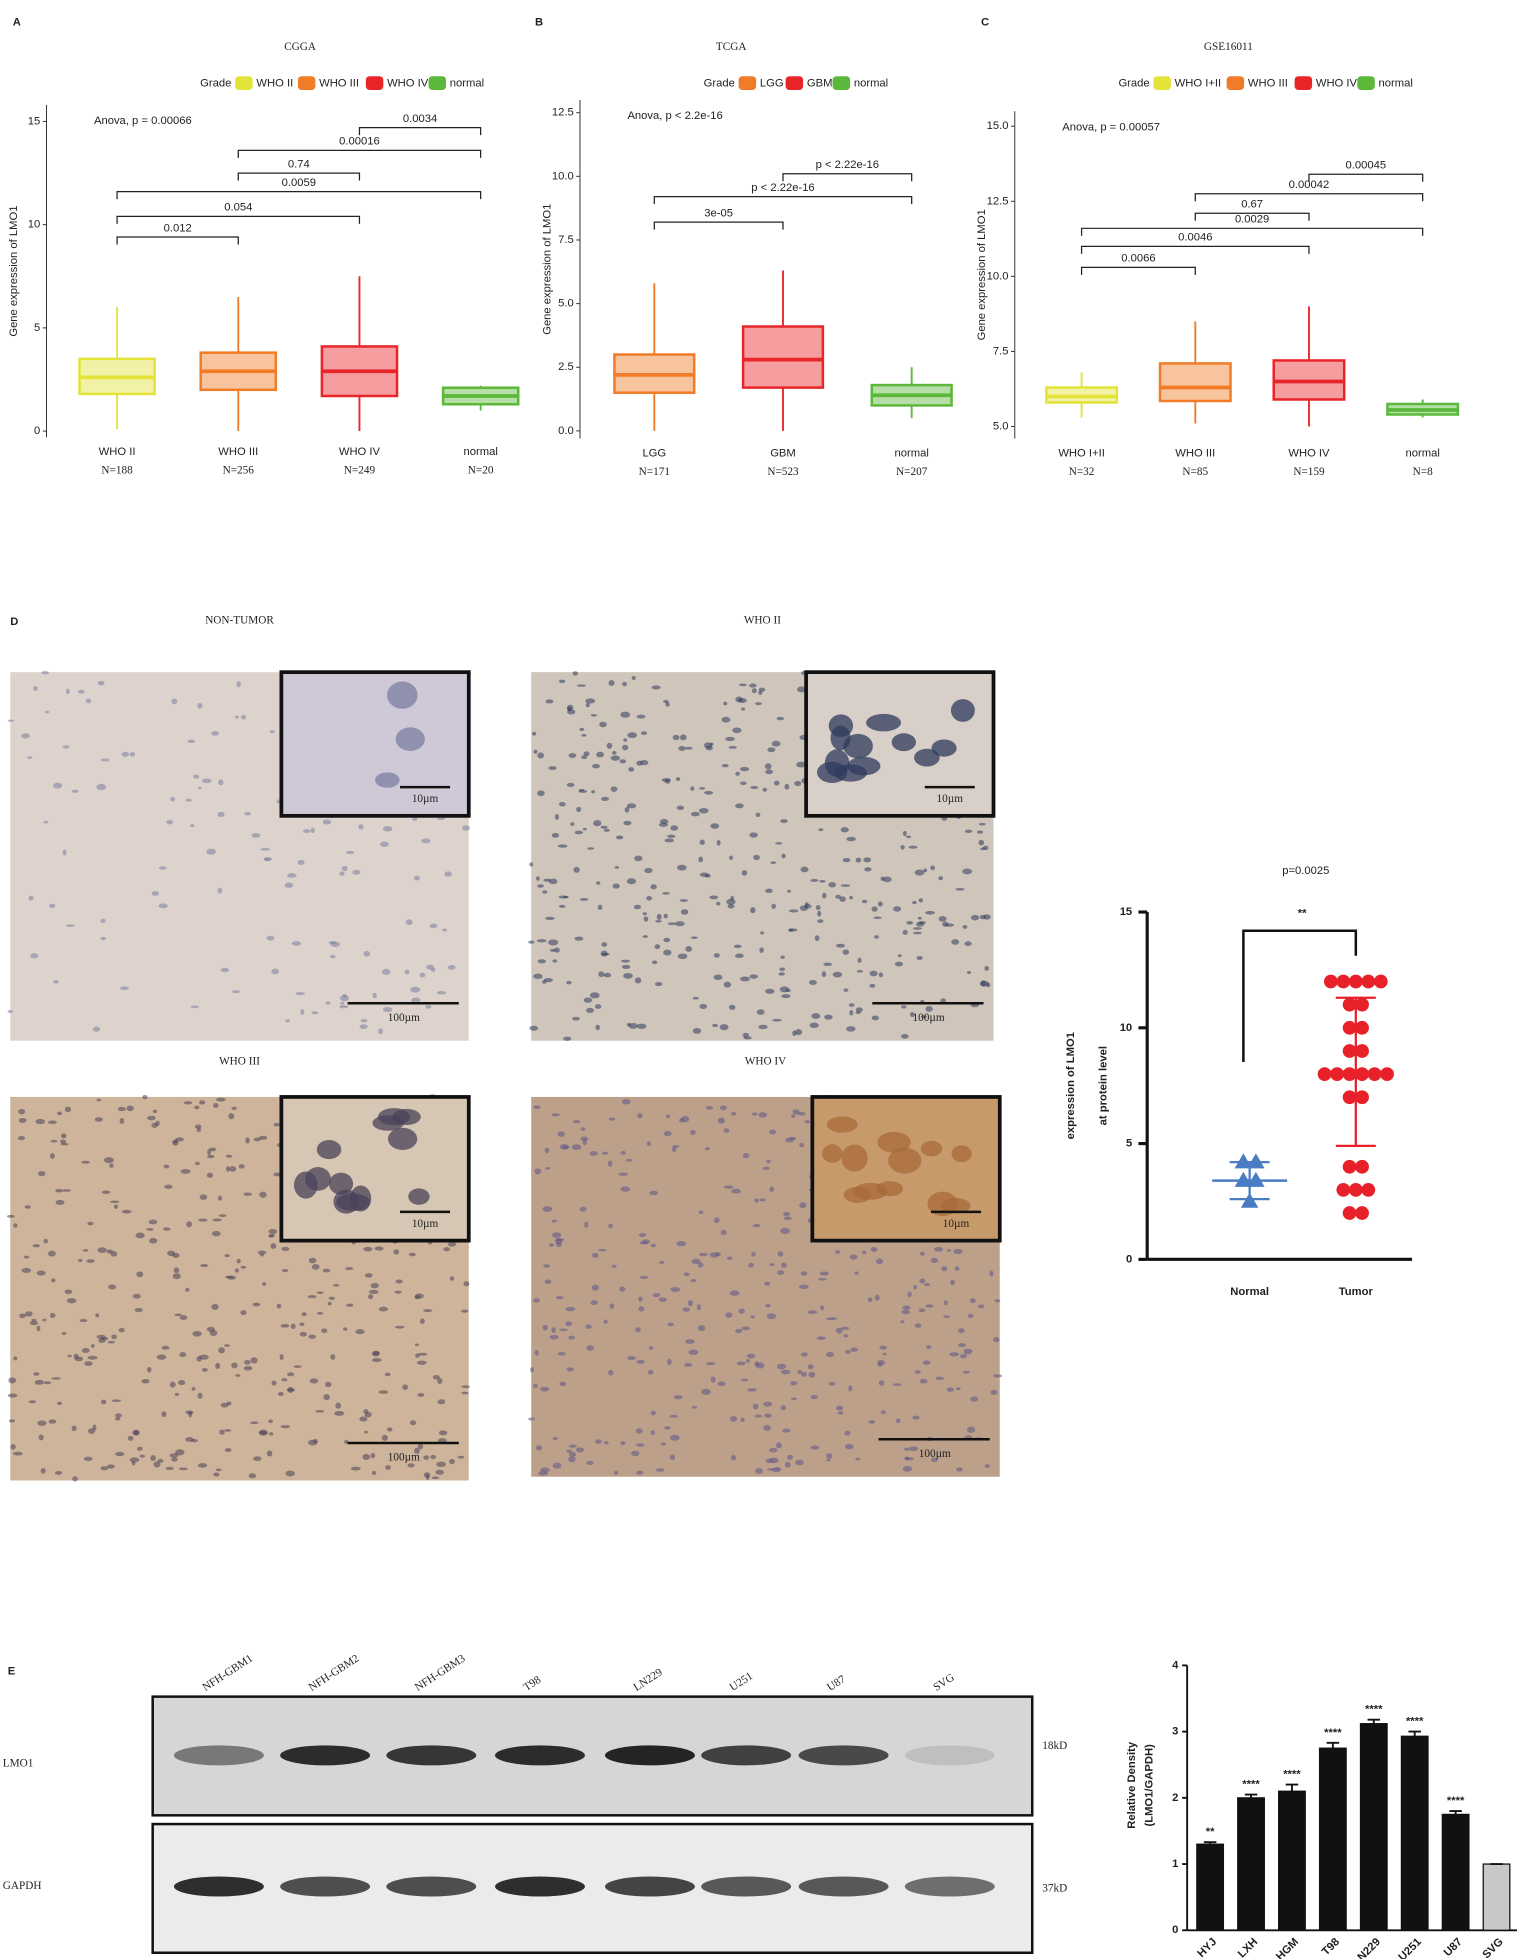 Image resolution: width=1536 pixels, height=1959 pixels. What do you see at coordinates (218, 1886) in the screenshot?
I see `blot-band` at bounding box center [218, 1886].